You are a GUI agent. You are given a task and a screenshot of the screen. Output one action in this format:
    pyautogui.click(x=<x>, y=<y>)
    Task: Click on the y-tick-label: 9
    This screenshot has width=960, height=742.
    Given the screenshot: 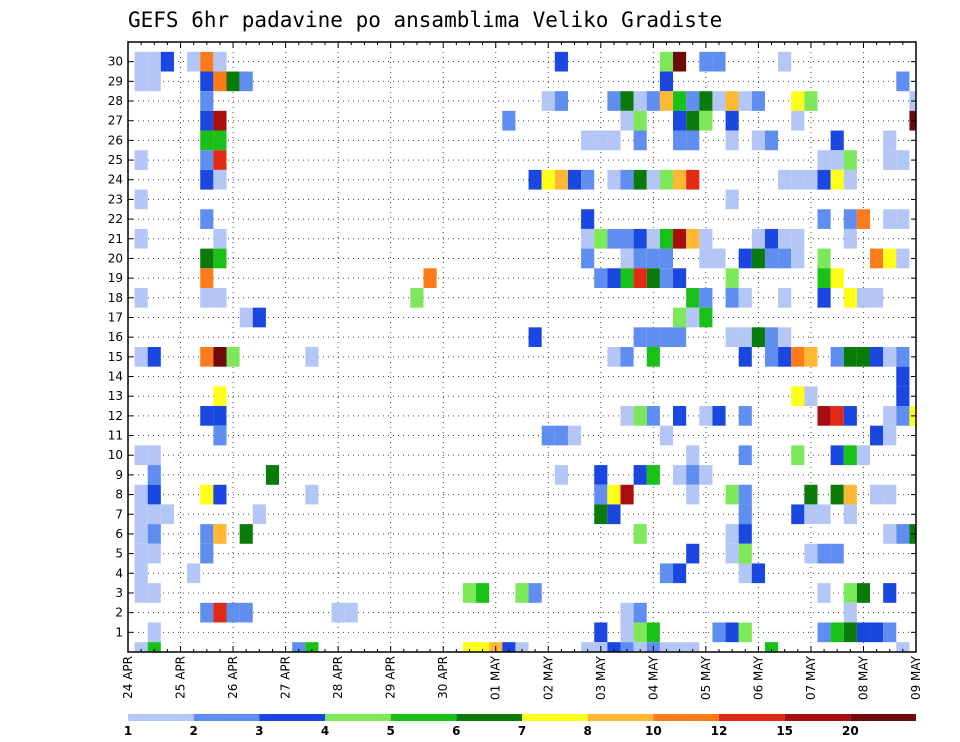 What is the action you would take?
    pyautogui.click(x=119, y=475)
    